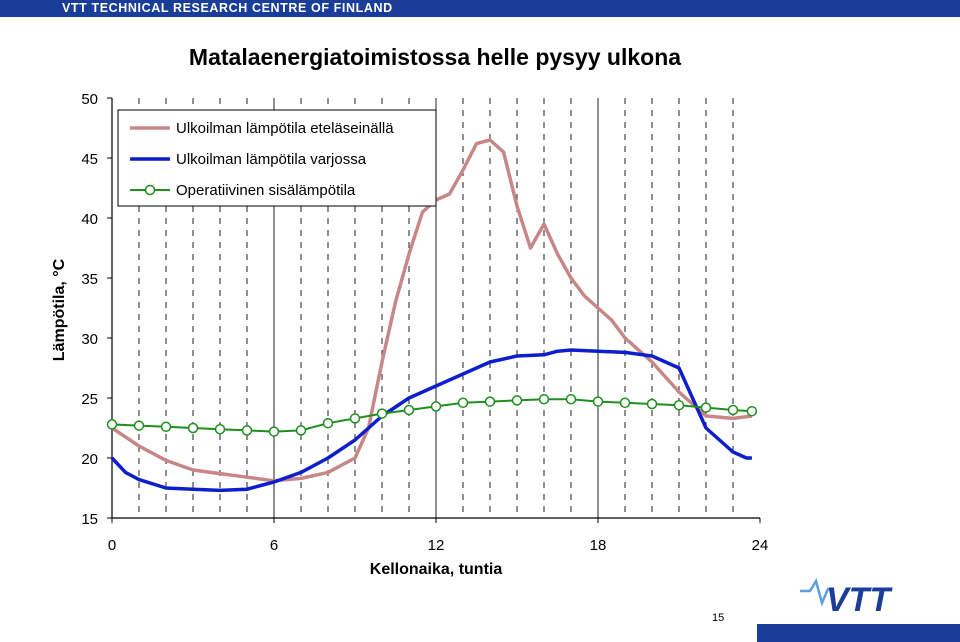  Describe the element at coordinates (271, 159) in the screenshot. I see `legend-label: Ulkoilman lämpötila varjossa` at that location.